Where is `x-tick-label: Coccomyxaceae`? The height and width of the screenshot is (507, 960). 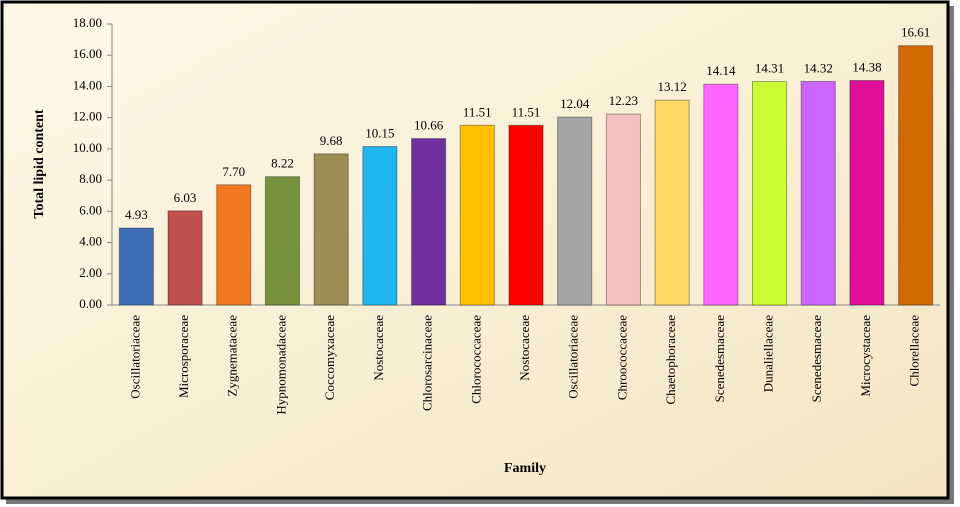 x-tick-label: Coccomyxaceae is located at coordinates (329, 357).